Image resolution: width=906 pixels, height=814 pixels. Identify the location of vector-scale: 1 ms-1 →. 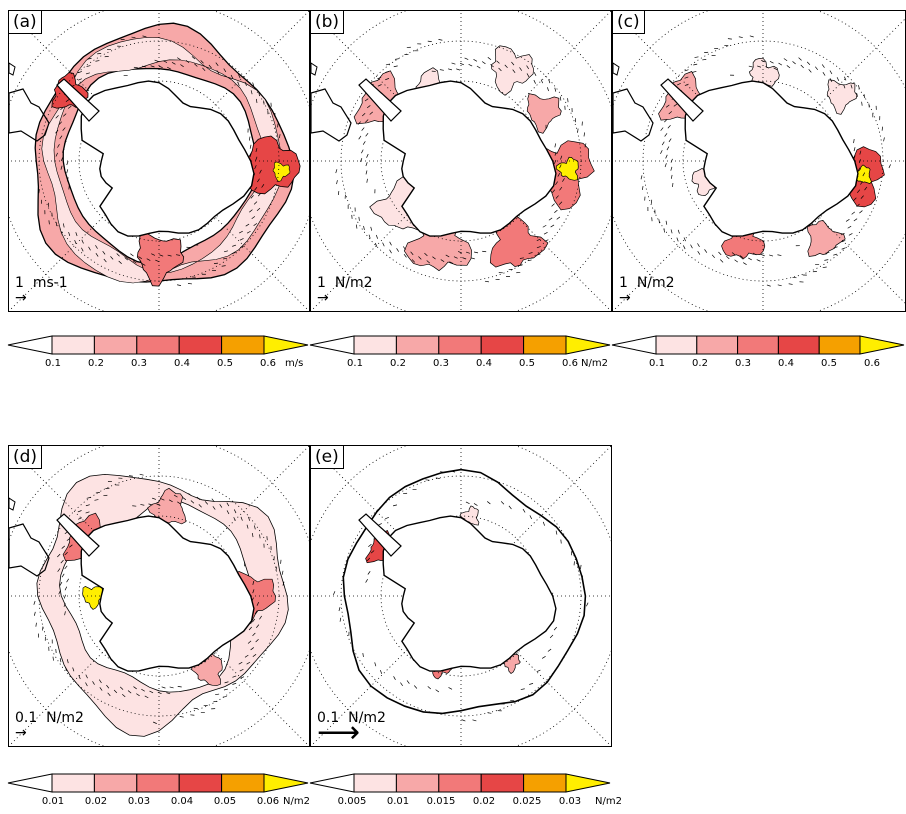
(41, 290).